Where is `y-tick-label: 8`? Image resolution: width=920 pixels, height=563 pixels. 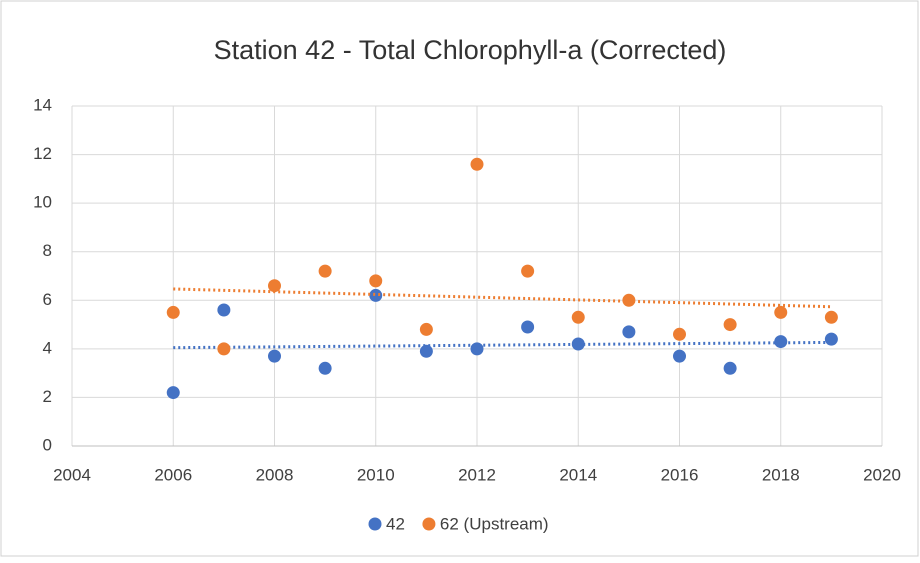
y-tick-label: 8 is located at coordinates (47, 250).